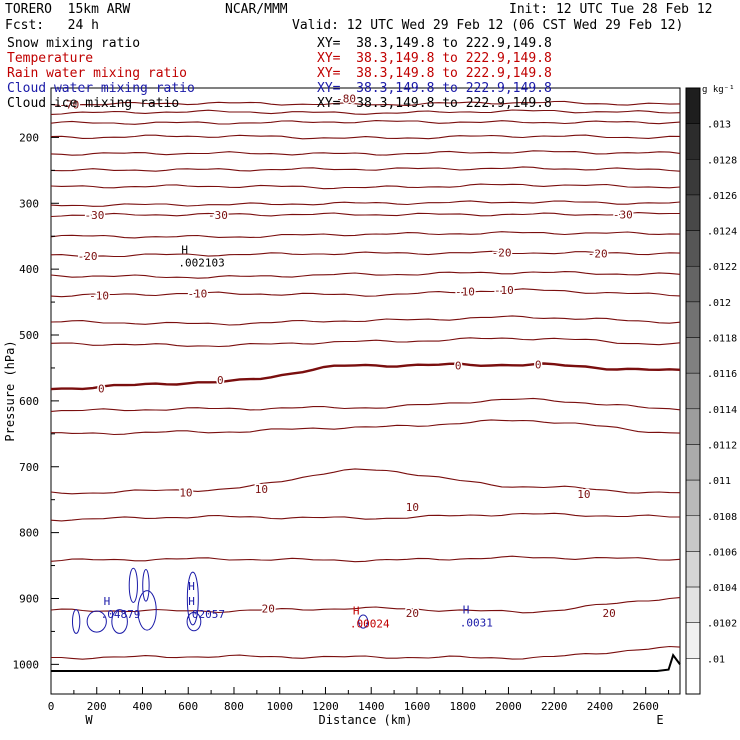 The width and height of the screenshot is (740, 740). What do you see at coordinates (69, 104) in the screenshot?
I see `isotherm-label: -70` at bounding box center [69, 104].